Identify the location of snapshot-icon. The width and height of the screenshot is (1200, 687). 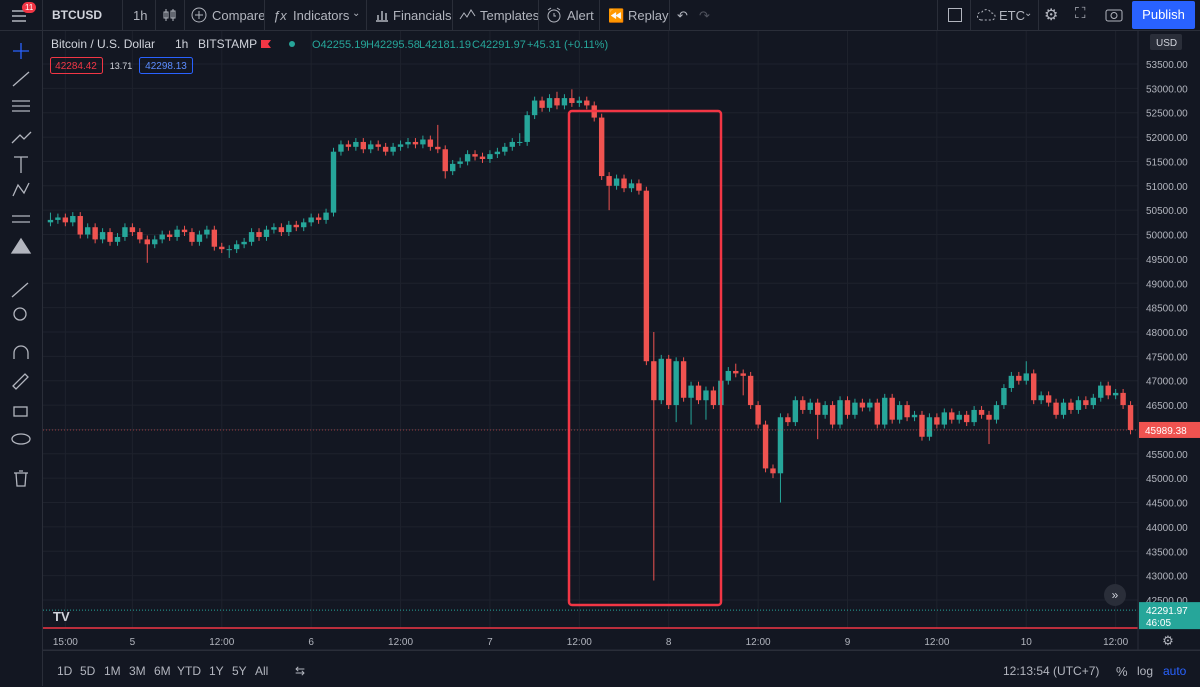
(1114, 15).